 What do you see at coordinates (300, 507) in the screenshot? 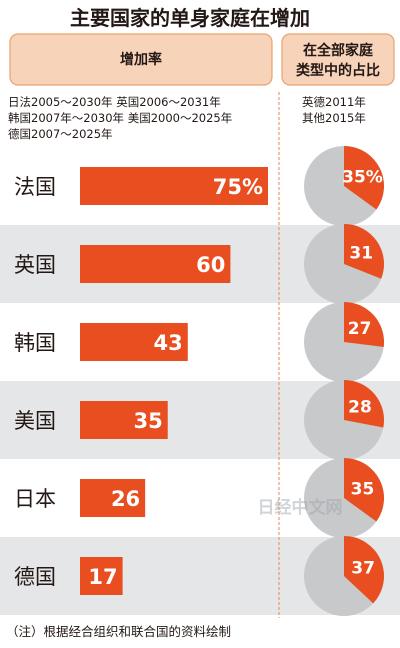
I see `watermark: 日经中文网` at bounding box center [300, 507].